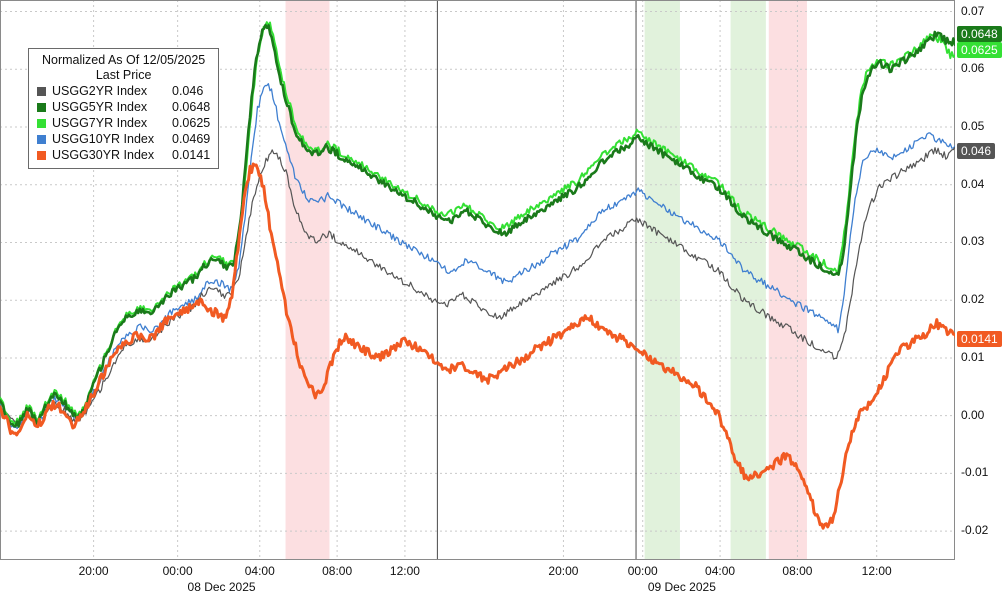 The height and width of the screenshot is (595, 1006). I want to click on y-axis-tick-label: 0.03, so click(973, 241).